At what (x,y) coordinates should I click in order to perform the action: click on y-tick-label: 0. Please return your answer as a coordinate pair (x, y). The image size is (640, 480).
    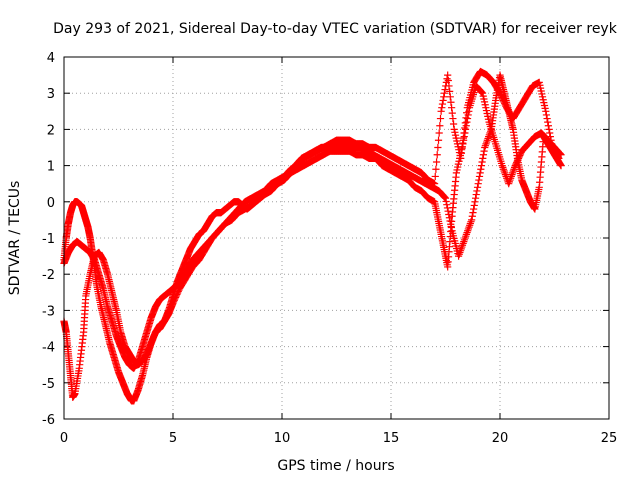
    Looking at the image, I should click on (51, 203).